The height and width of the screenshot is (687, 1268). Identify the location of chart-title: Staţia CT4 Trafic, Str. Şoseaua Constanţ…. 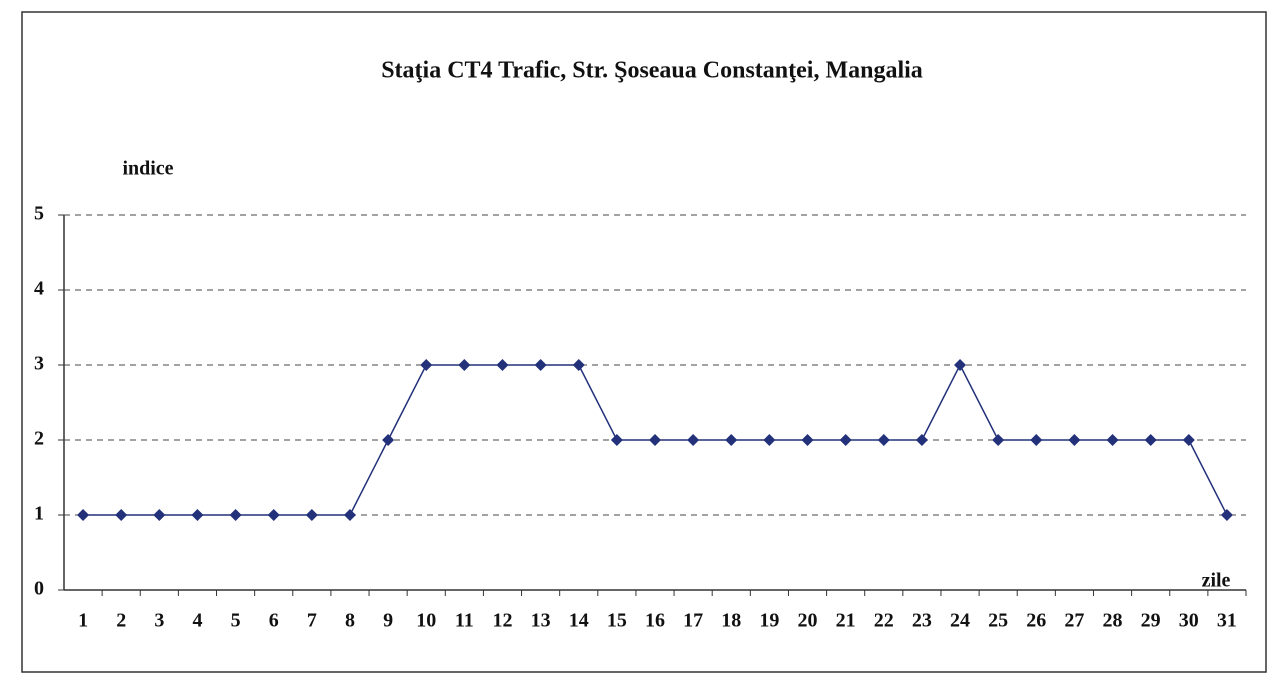
(652, 71).